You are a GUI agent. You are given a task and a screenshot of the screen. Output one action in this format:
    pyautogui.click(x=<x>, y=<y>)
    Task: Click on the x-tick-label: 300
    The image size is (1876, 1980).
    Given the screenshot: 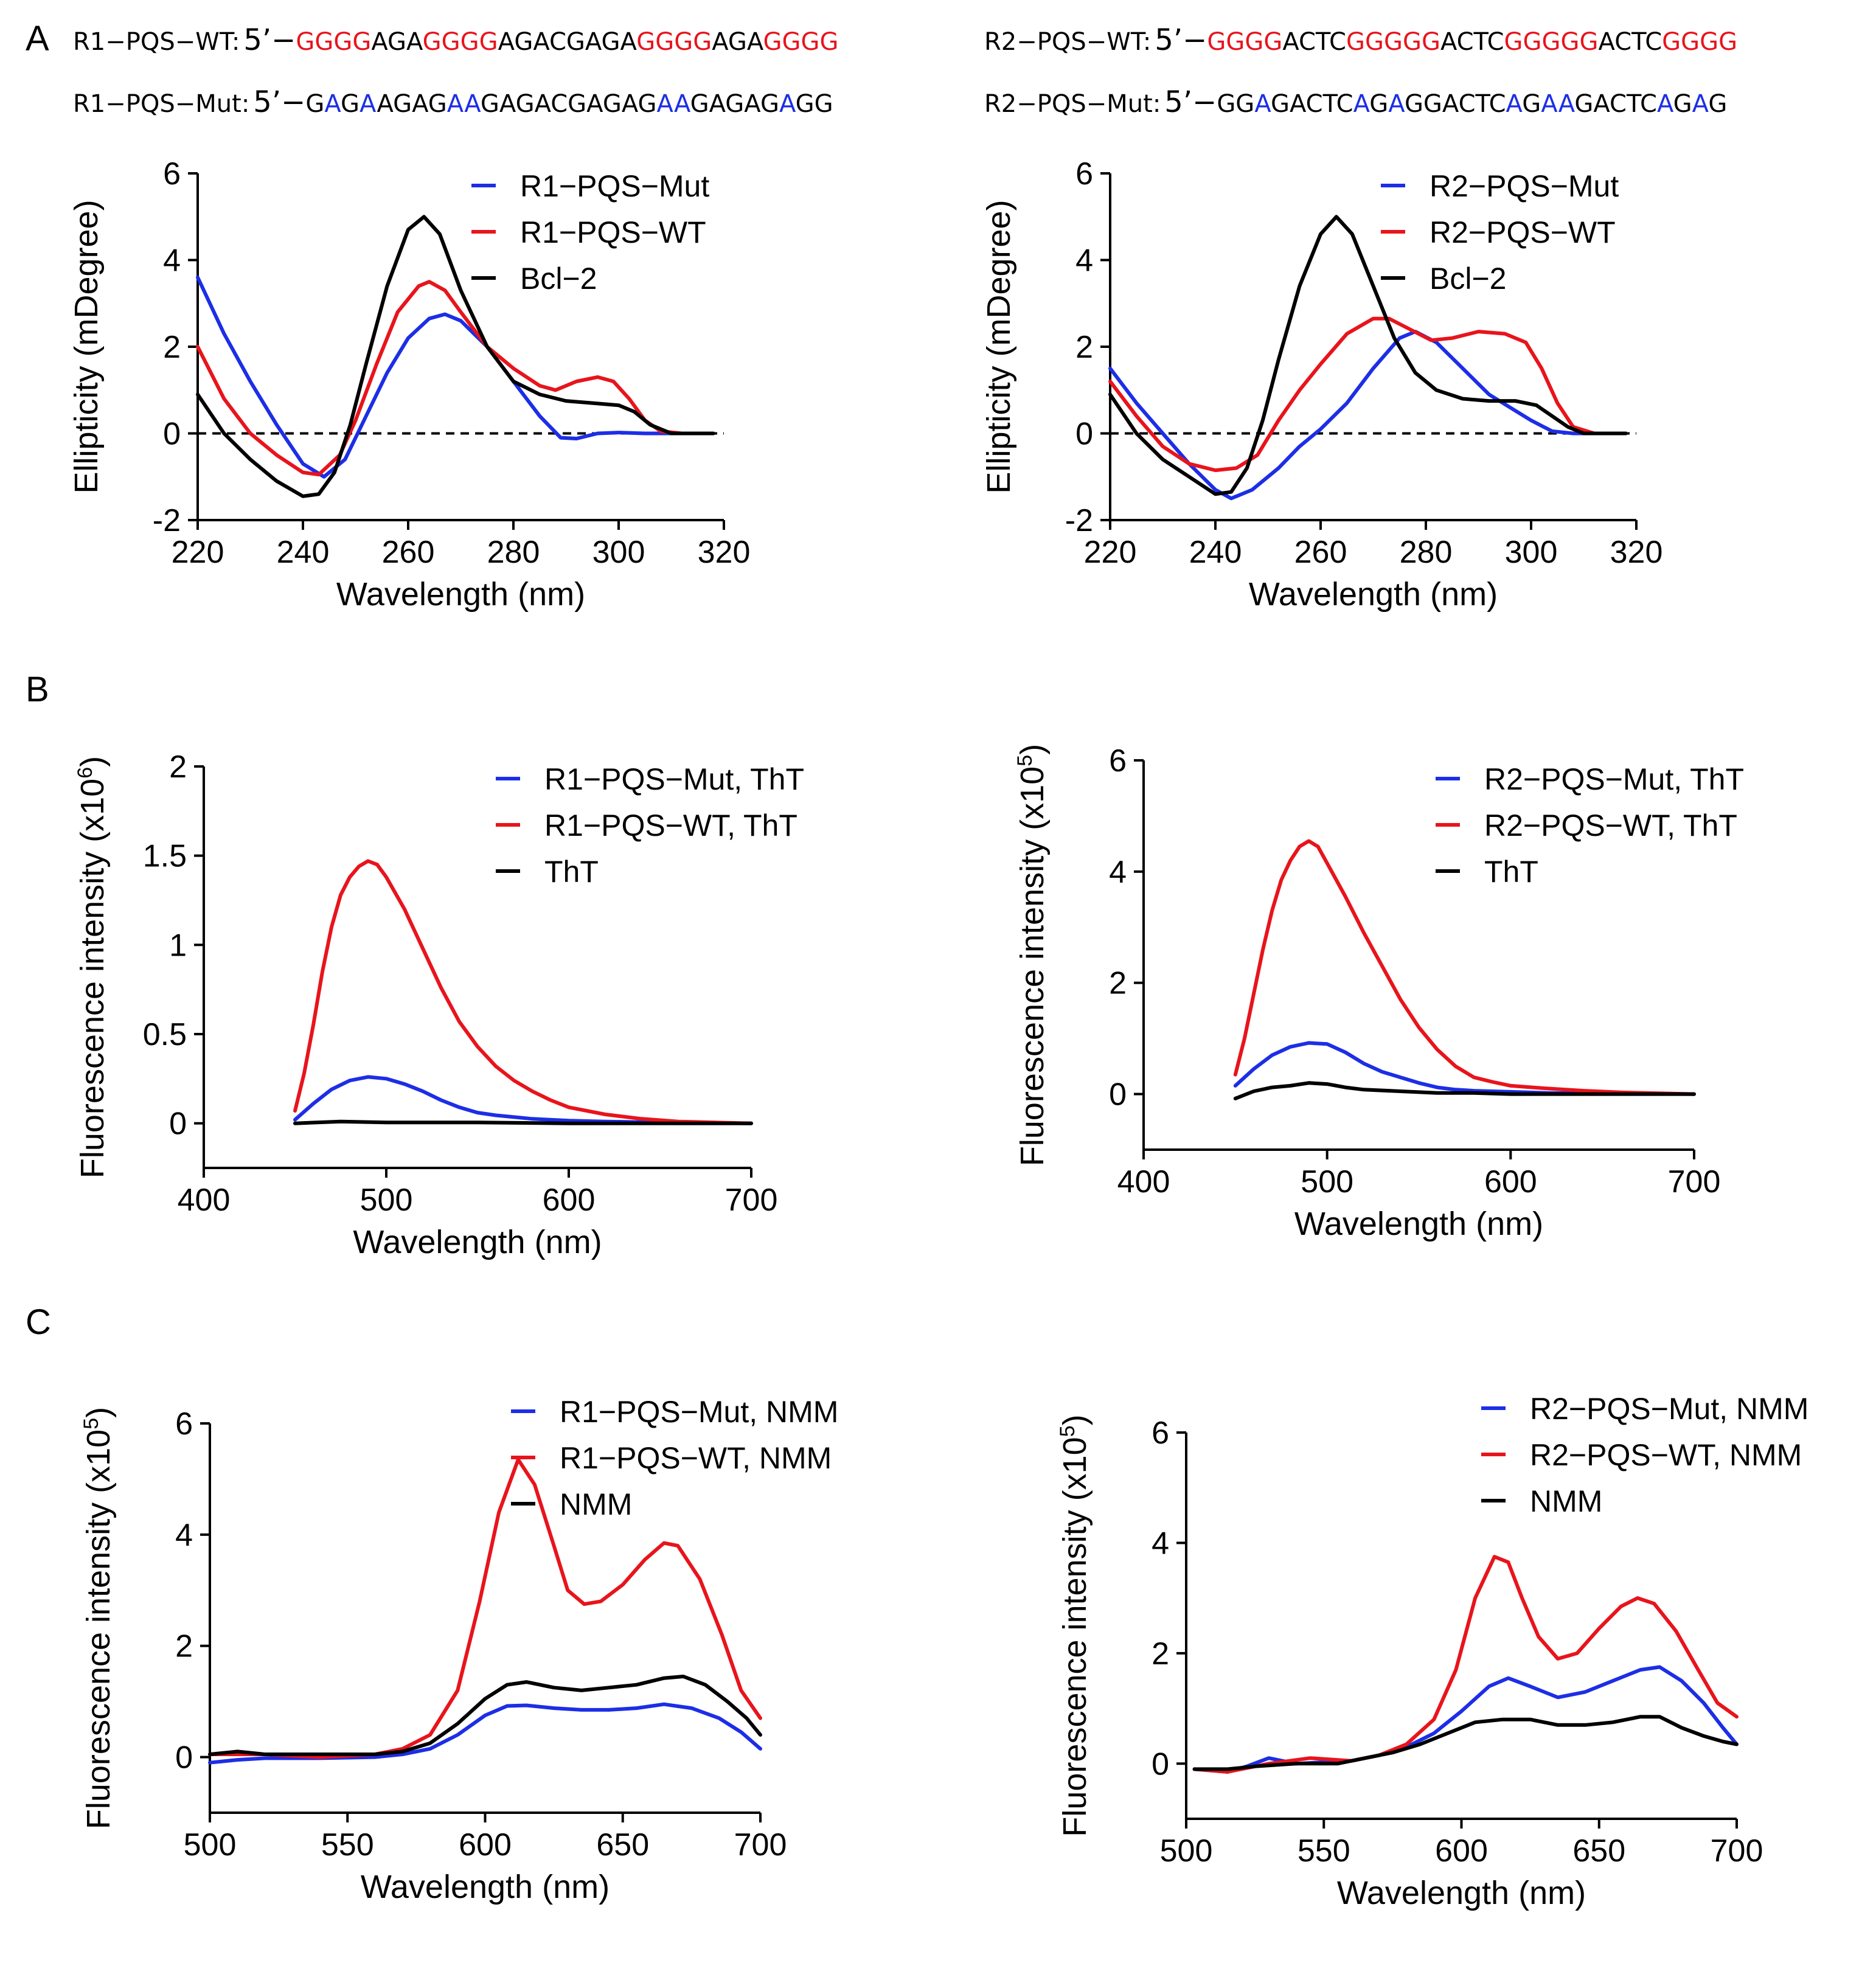 What is the action you would take?
    pyautogui.click(x=618, y=553)
    